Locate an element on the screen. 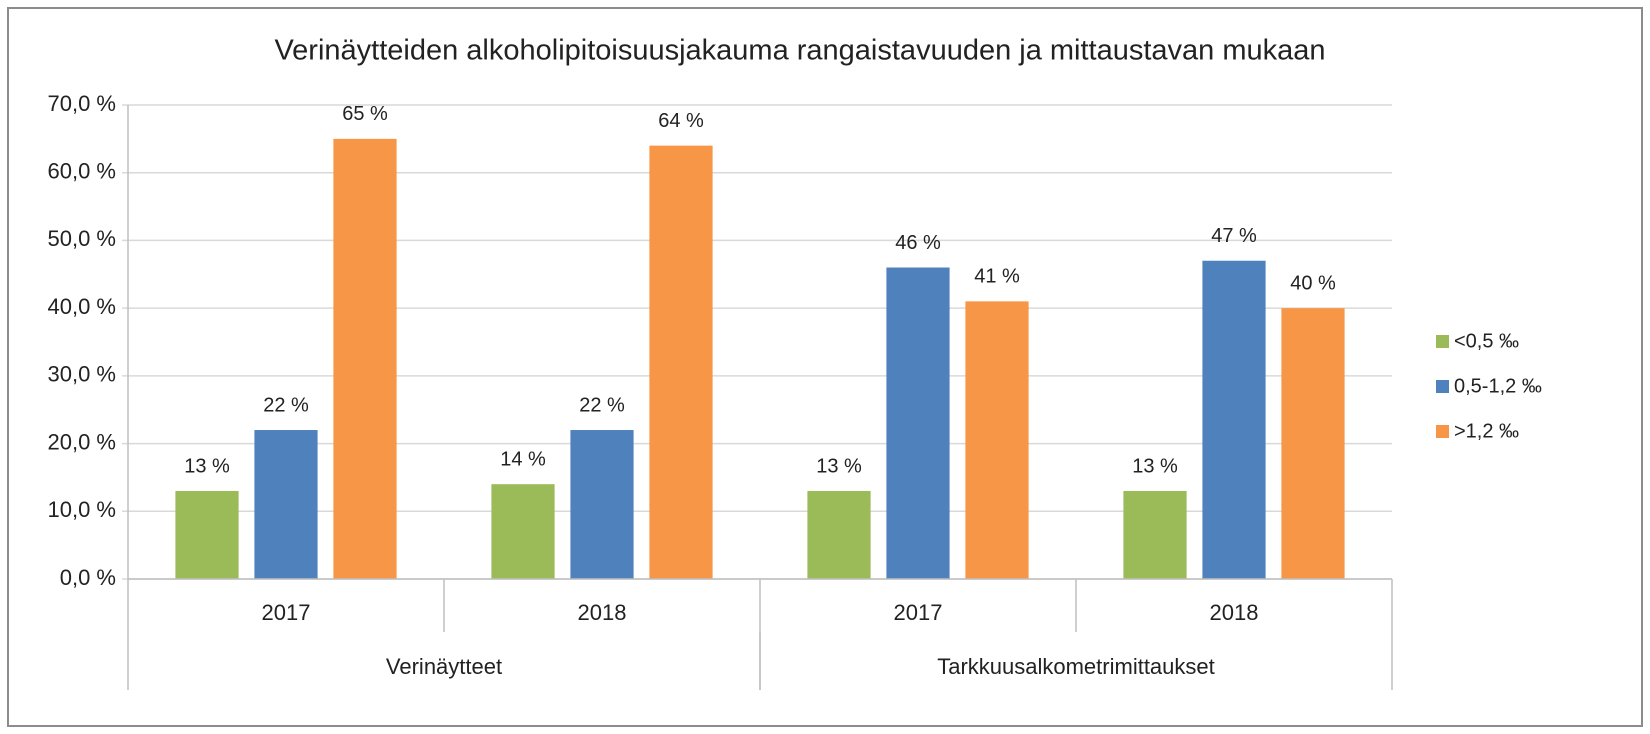 The width and height of the screenshot is (1650, 734). data-label: 40 % is located at coordinates (1313, 283).